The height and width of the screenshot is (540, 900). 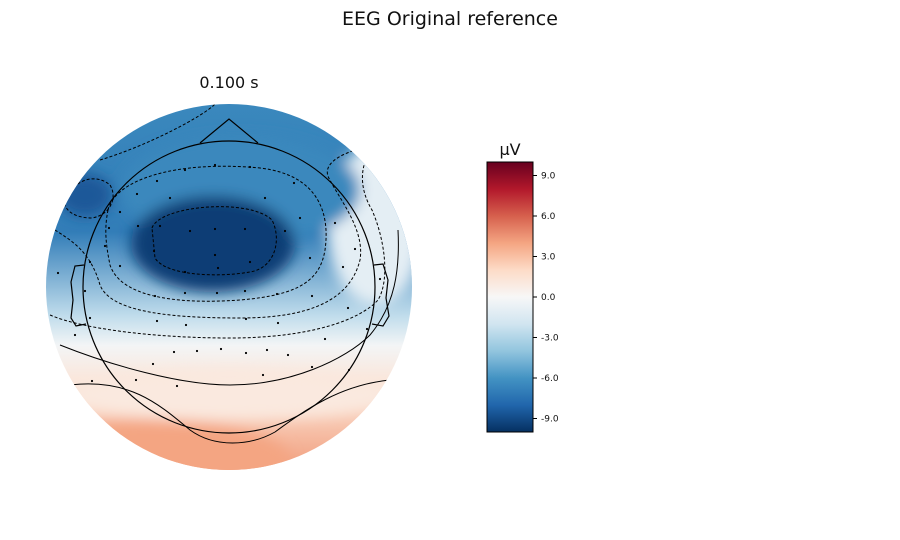 I want to click on colorbar-tick-label: -3.0, so click(x=550, y=339).